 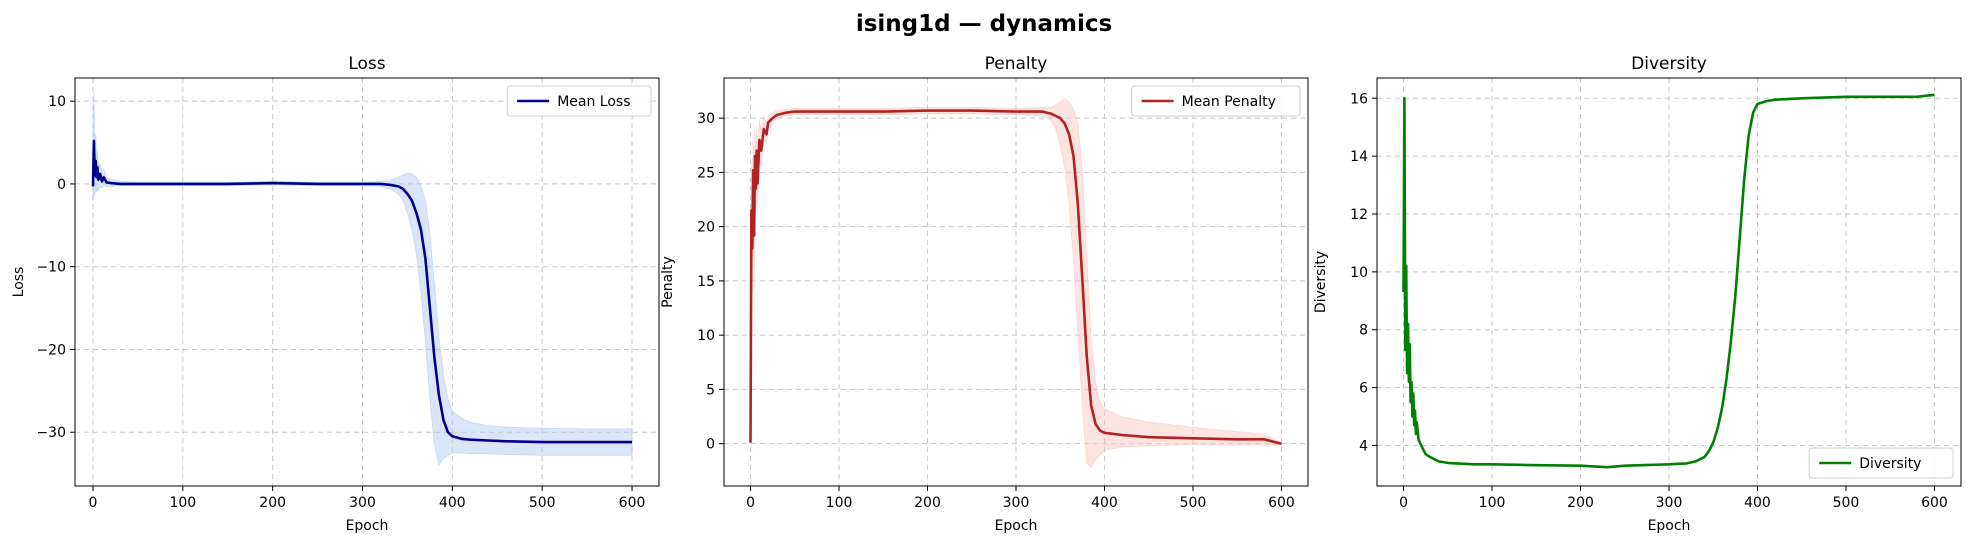 I want to click on y-axis-label: Loss, so click(x=19, y=282).